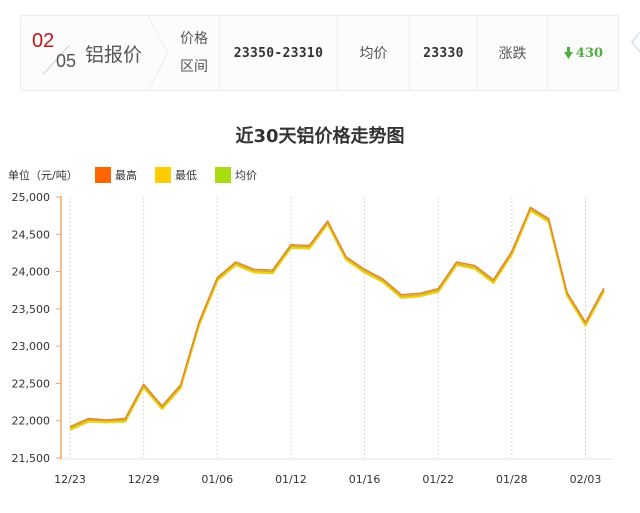 Image resolution: width=640 pixels, height=513 pixels. I want to click on x-tick-label: 01/06, so click(217, 479).